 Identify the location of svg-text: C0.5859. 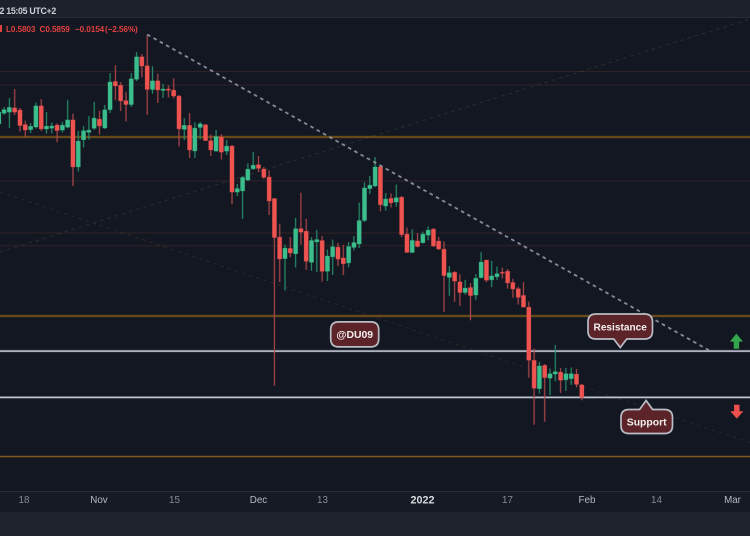
(55, 29).